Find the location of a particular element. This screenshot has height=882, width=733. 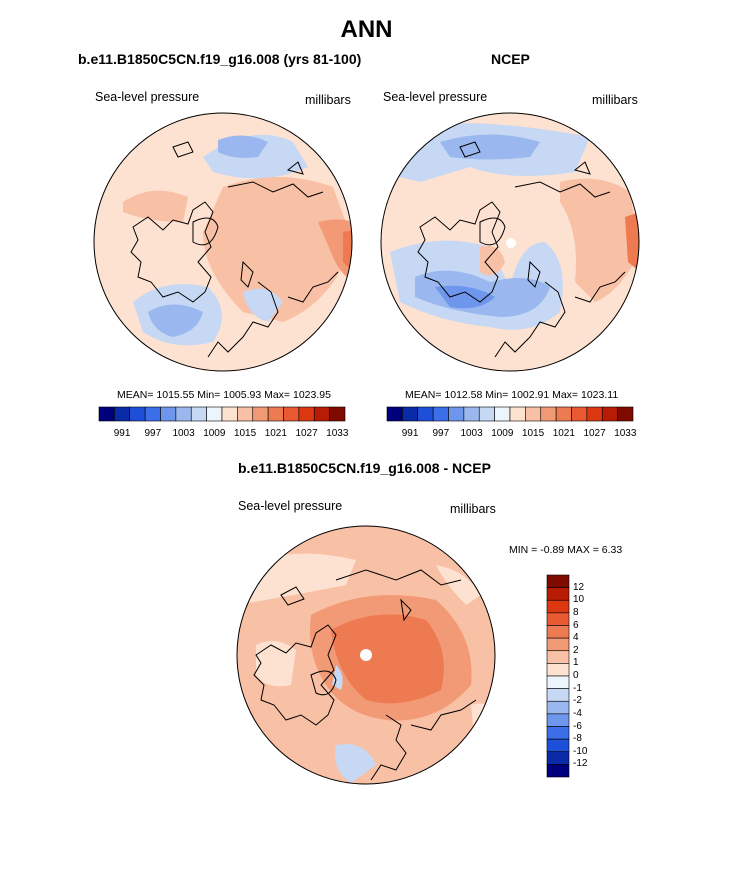

panel2-title: NCEP is located at coordinates (510, 59).